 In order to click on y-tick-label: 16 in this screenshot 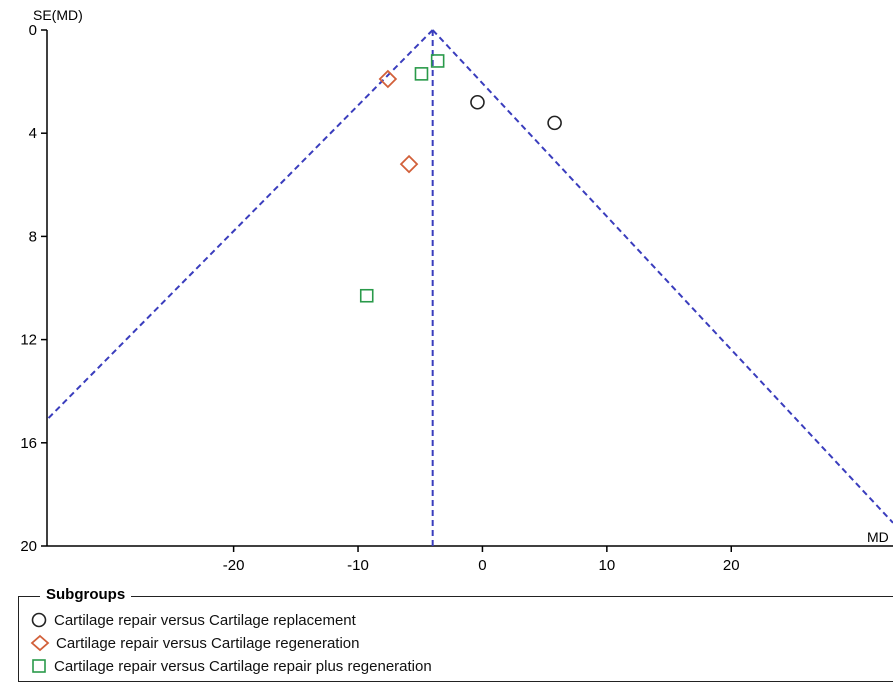, I will do `click(28, 443)`.